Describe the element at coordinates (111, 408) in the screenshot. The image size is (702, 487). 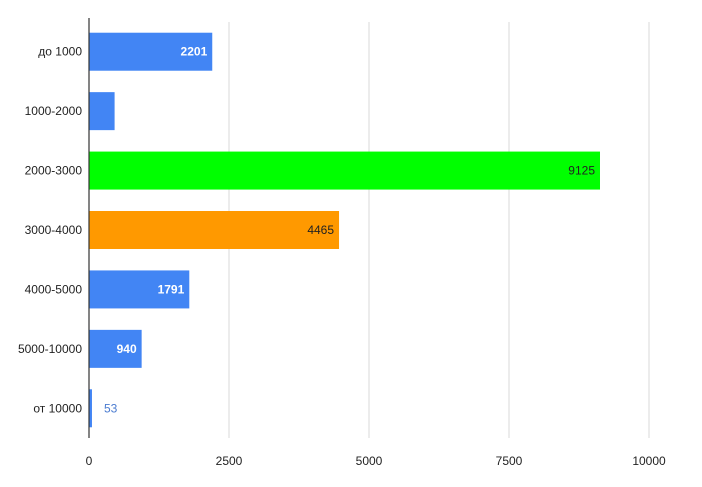
I see `bar-value-label: 53` at that location.